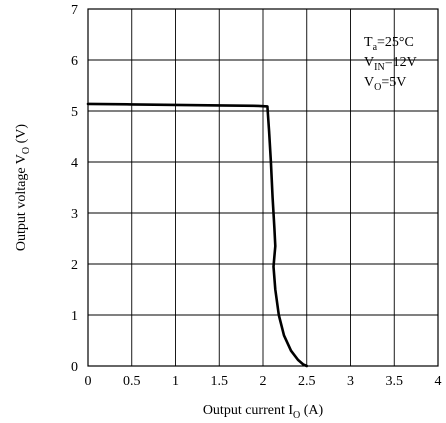 The width and height of the screenshot is (446, 423). I want to click on y-tick-label: 4, so click(74, 163).